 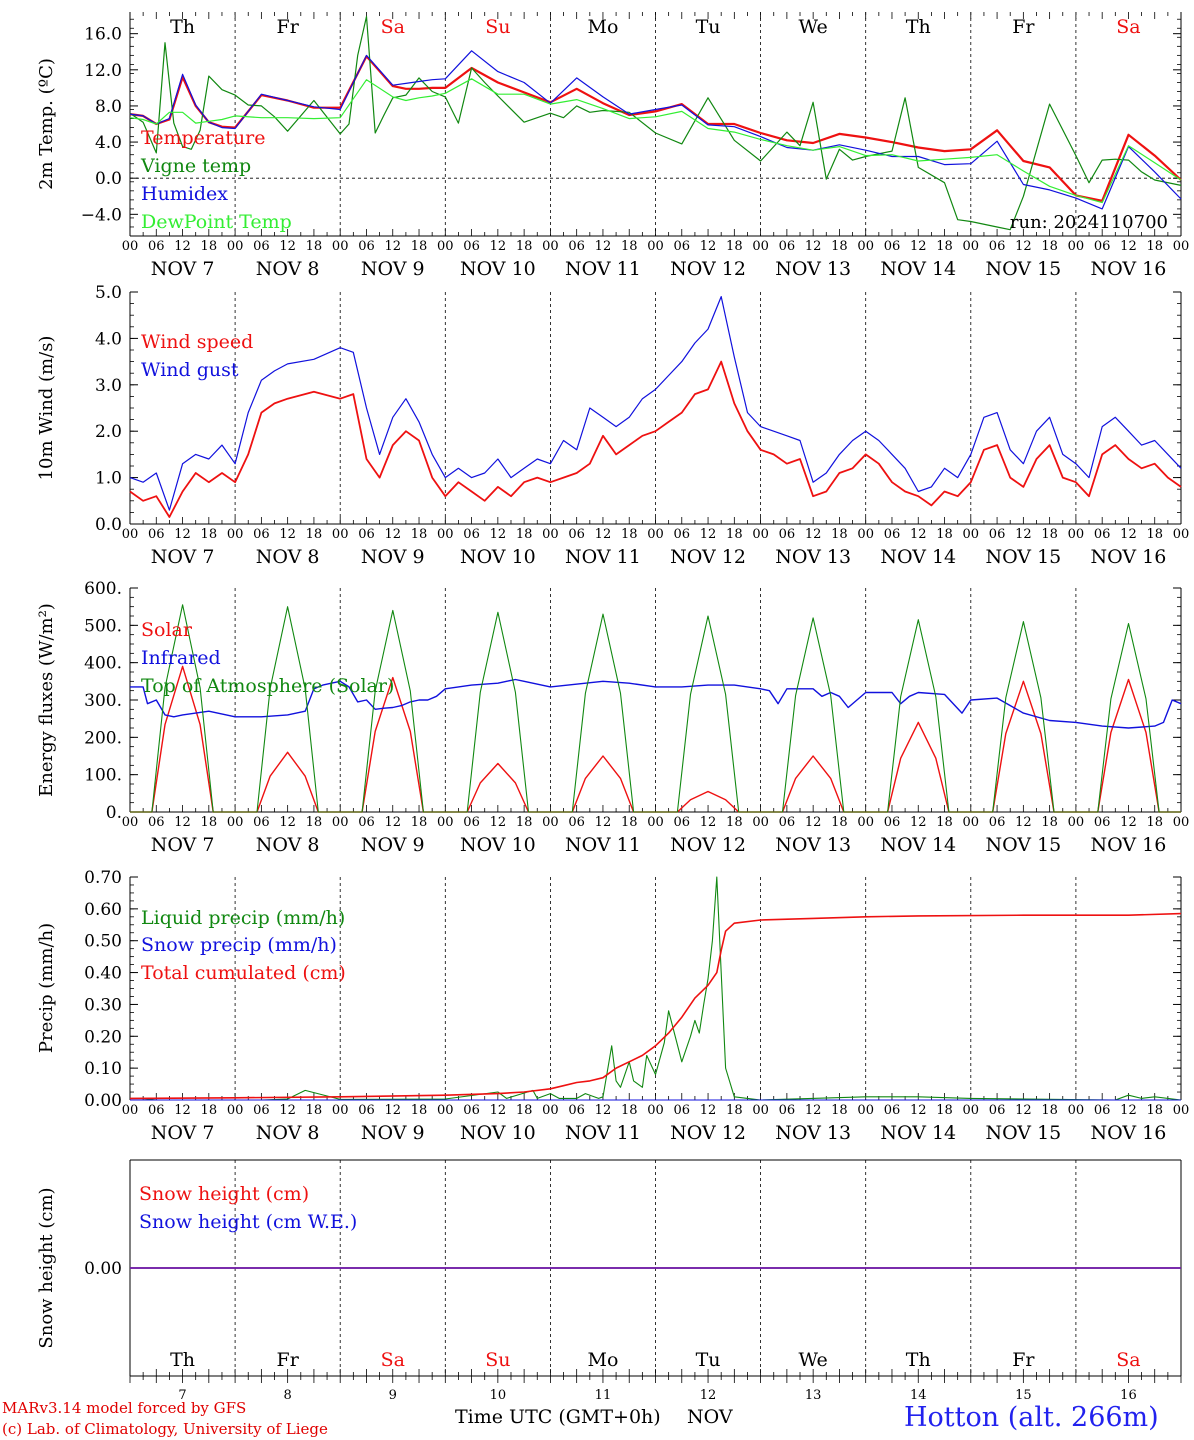 What do you see at coordinates (813, 27) in the screenshot?
I see `day-name-label: We` at bounding box center [813, 27].